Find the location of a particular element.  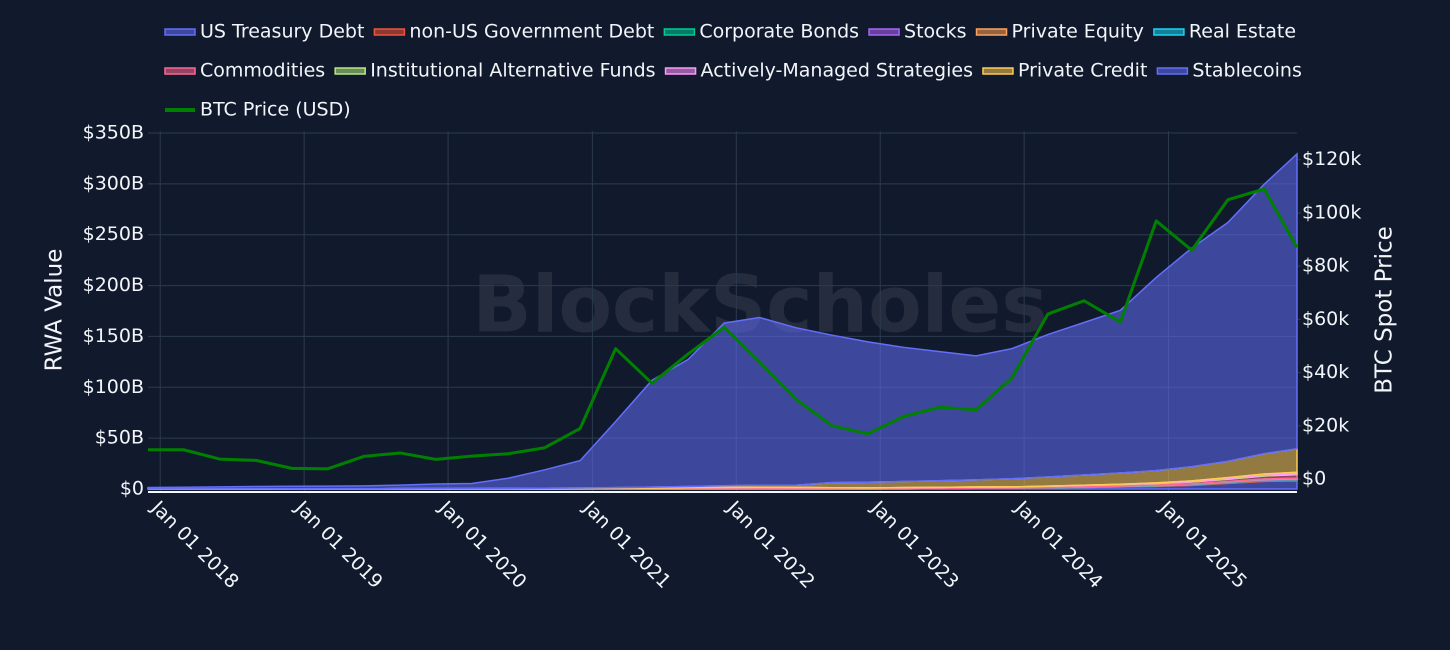

legend-item: Commodities is located at coordinates (244, 71).